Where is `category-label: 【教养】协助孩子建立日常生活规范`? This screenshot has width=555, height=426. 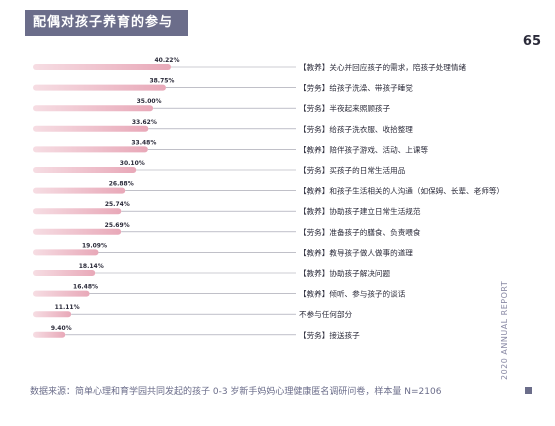 category-label: 【教养】协助孩子建立日常生活规范 is located at coordinates (360, 211).